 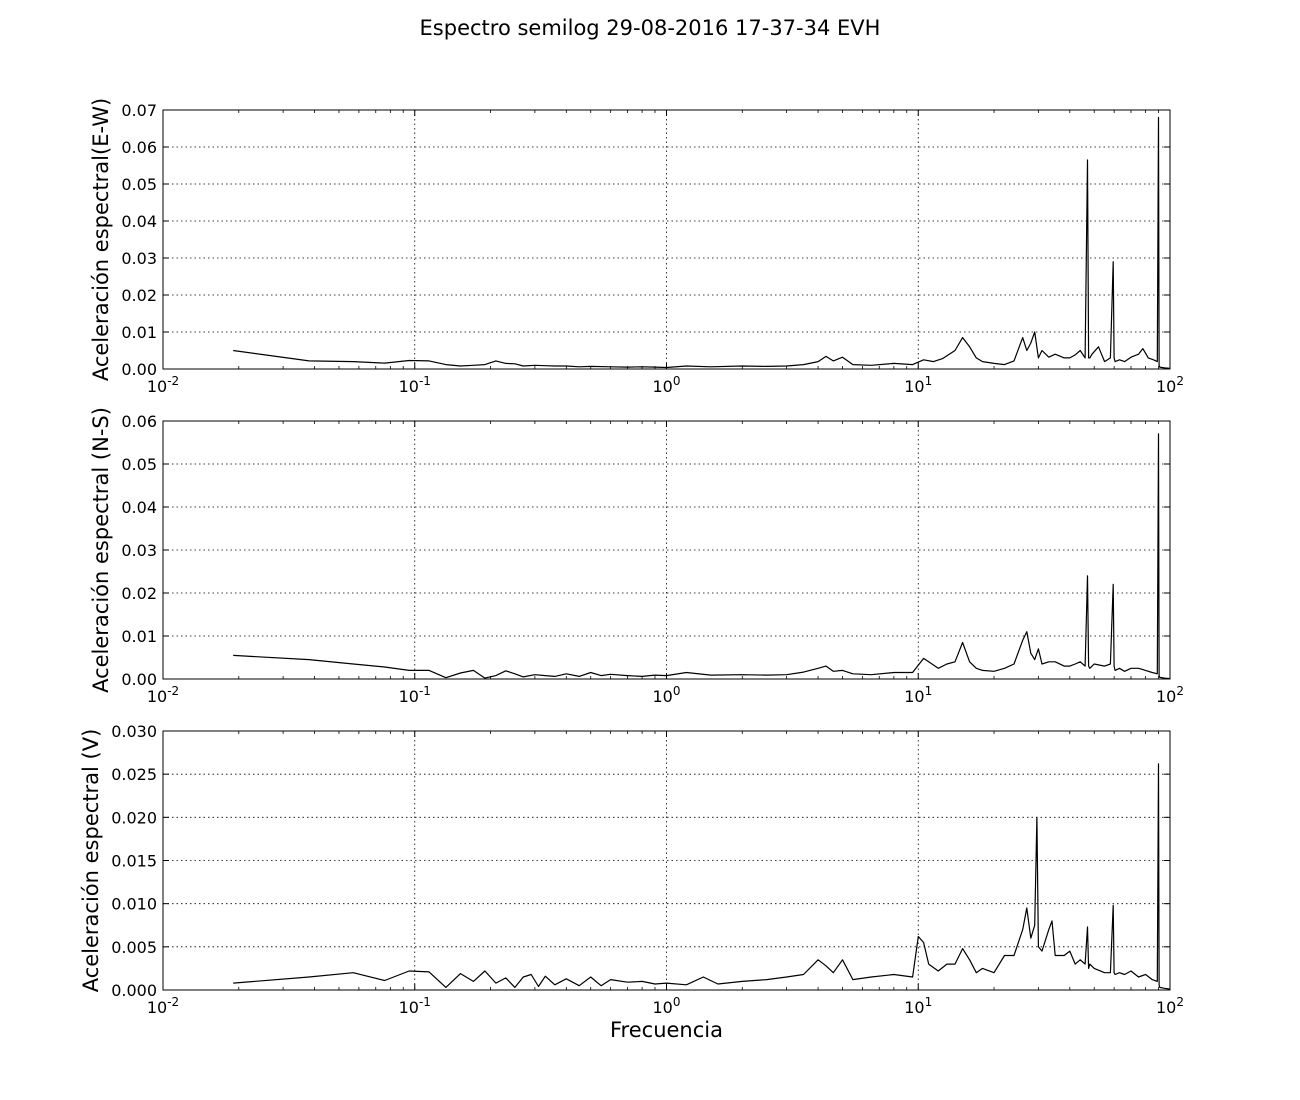 I want to click on y-axis-label: Aceleración espectral (N-S), so click(x=101, y=550).